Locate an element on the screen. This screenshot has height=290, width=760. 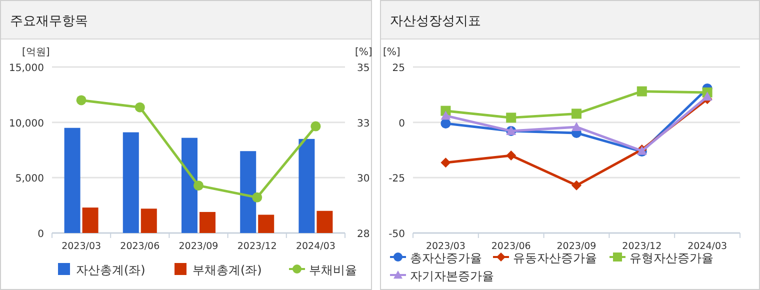
legend-label: 유동자산증가율 is located at coordinates (555, 258).